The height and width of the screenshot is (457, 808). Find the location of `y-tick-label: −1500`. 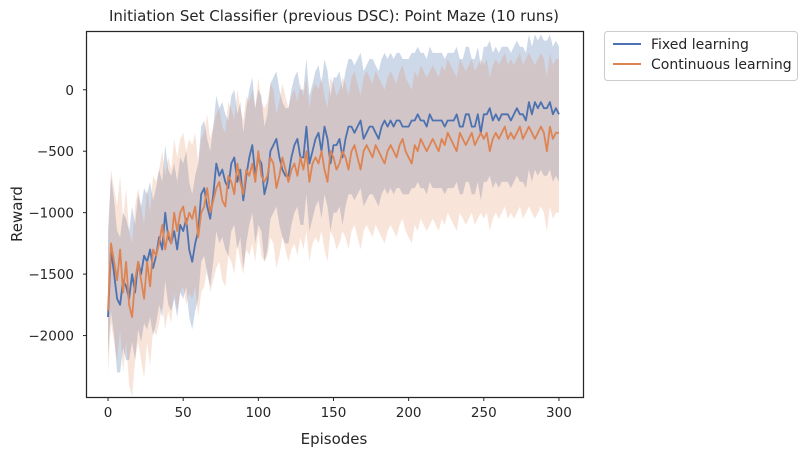

y-tick-label: −1500 is located at coordinates (51, 275).